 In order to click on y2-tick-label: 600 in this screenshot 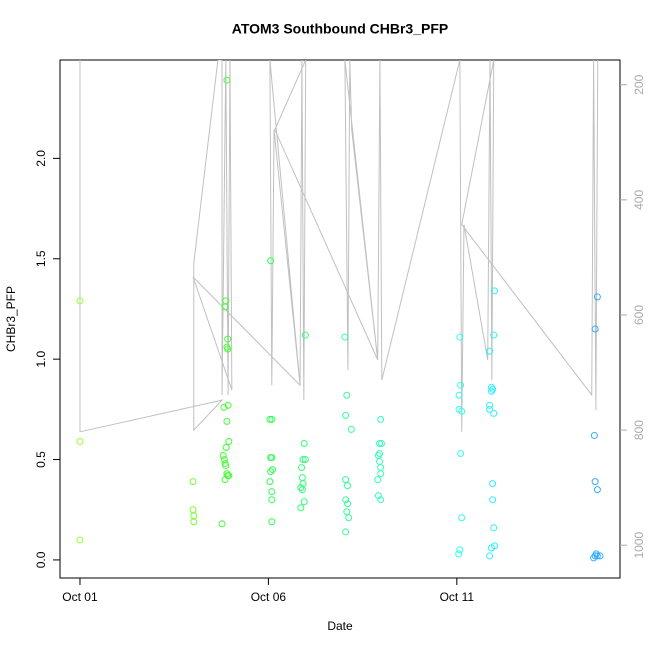, I will do `click(639, 315)`.